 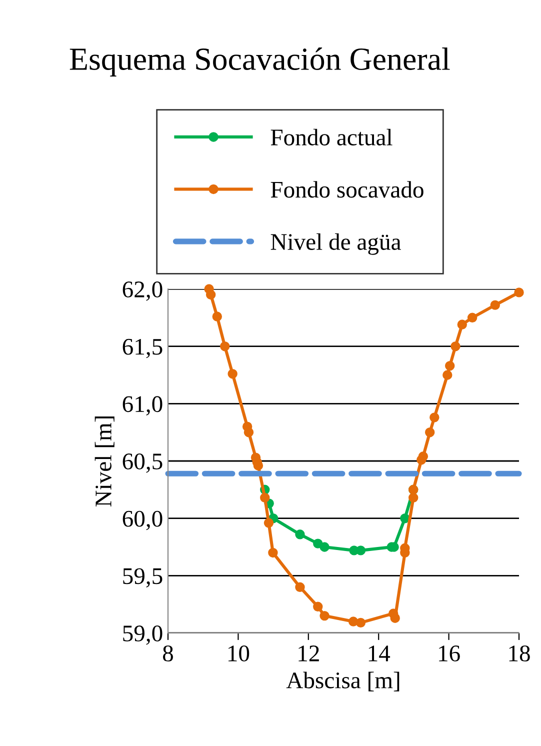 What do you see at coordinates (308, 654) in the screenshot?
I see `x-tick-label: 12` at bounding box center [308, 654].